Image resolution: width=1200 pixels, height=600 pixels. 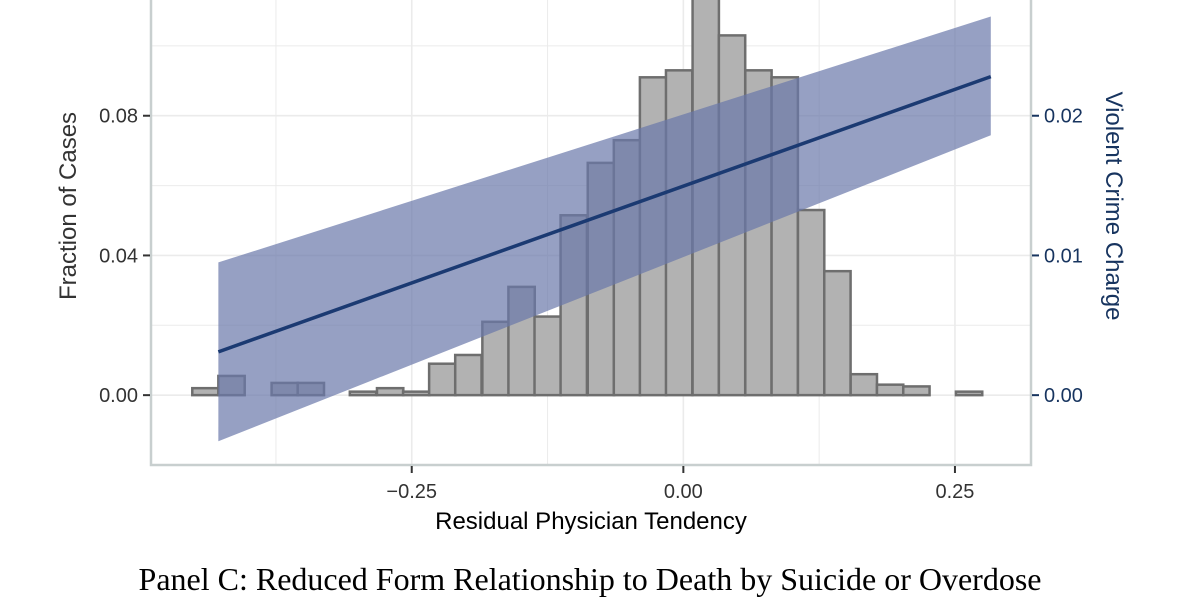 What do you see at coordinates (1063, 117) in the screenshot?
I see `y-right-tick-label: 0.02` at bounding box center [1063, 117].